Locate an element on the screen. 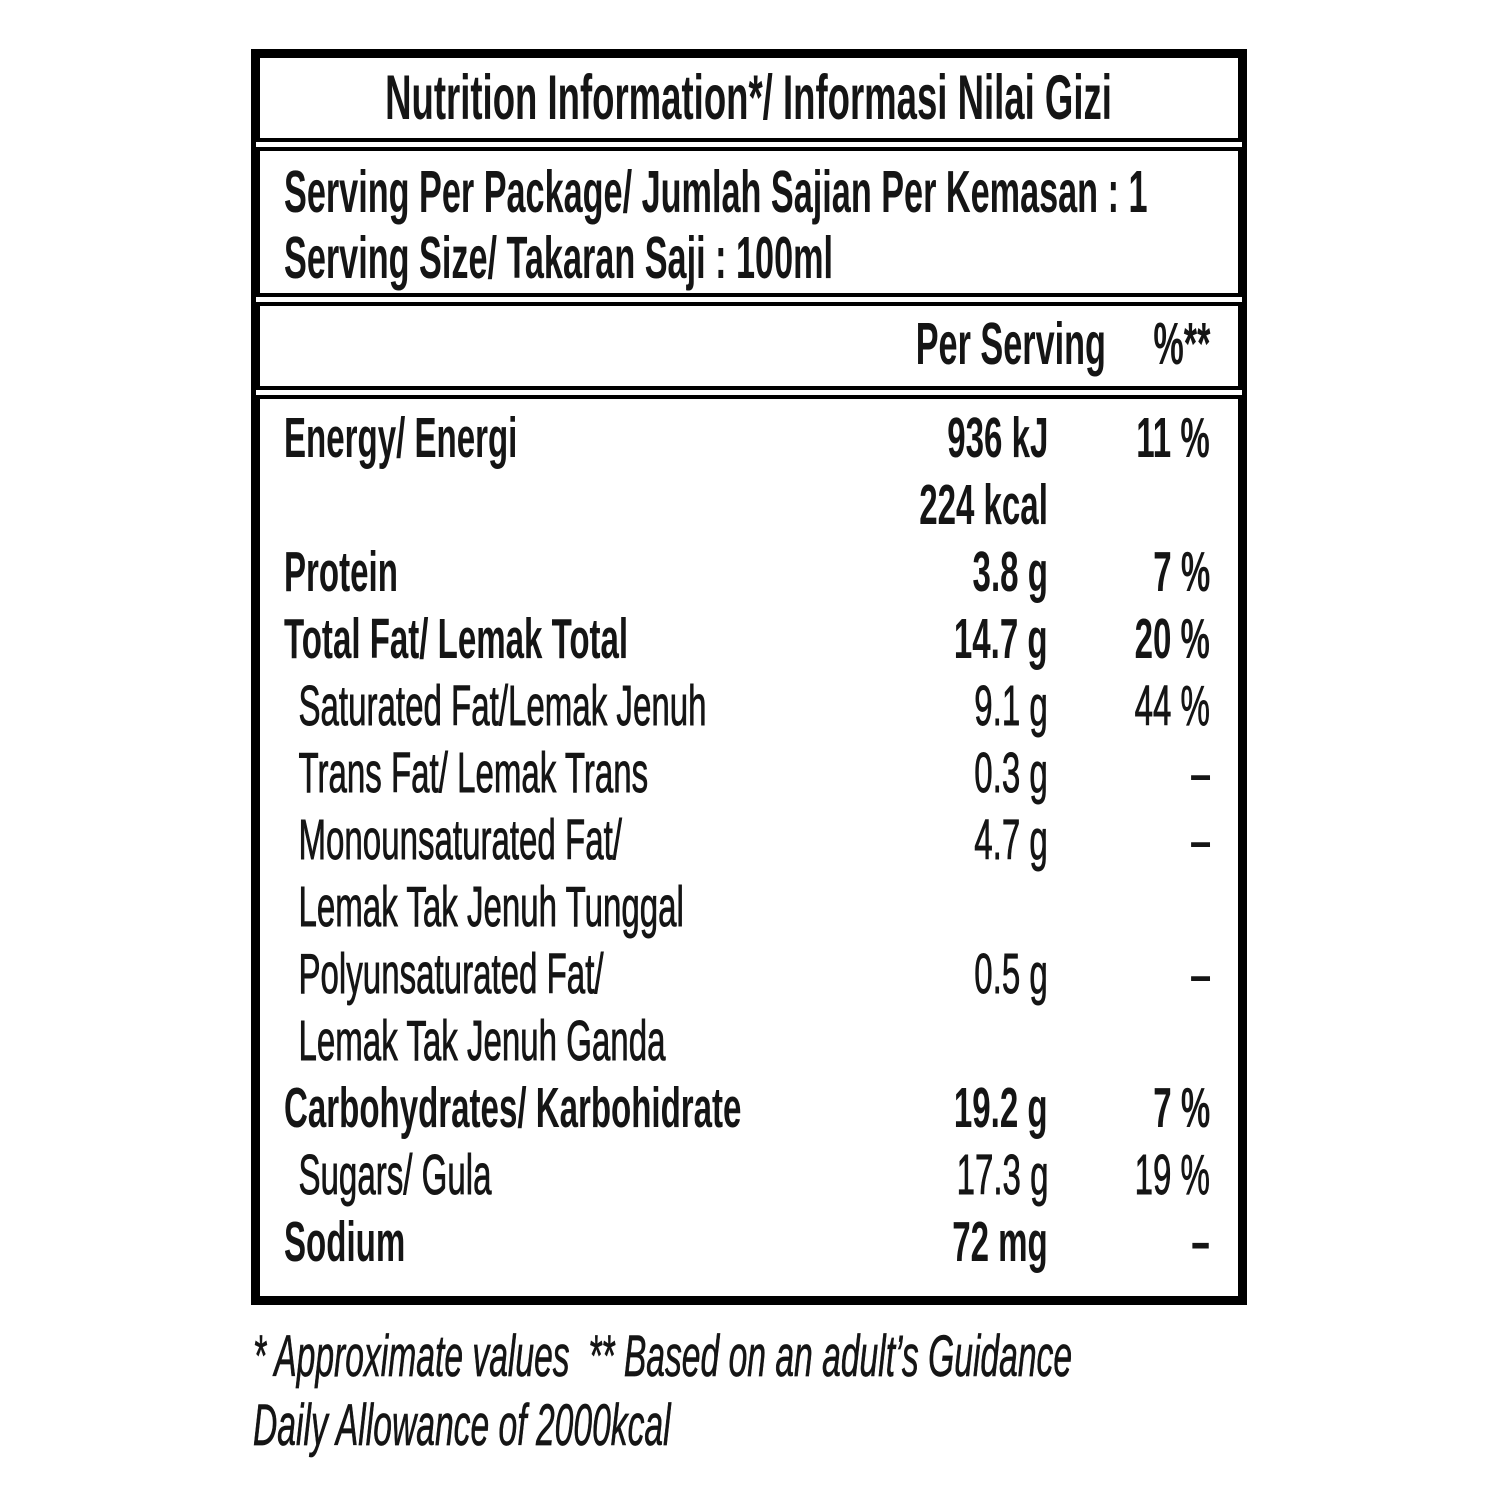 The height and width of the screenshot is (1500, 1500). amount-value: 0.3 g is located at coordinates (1011, 773).